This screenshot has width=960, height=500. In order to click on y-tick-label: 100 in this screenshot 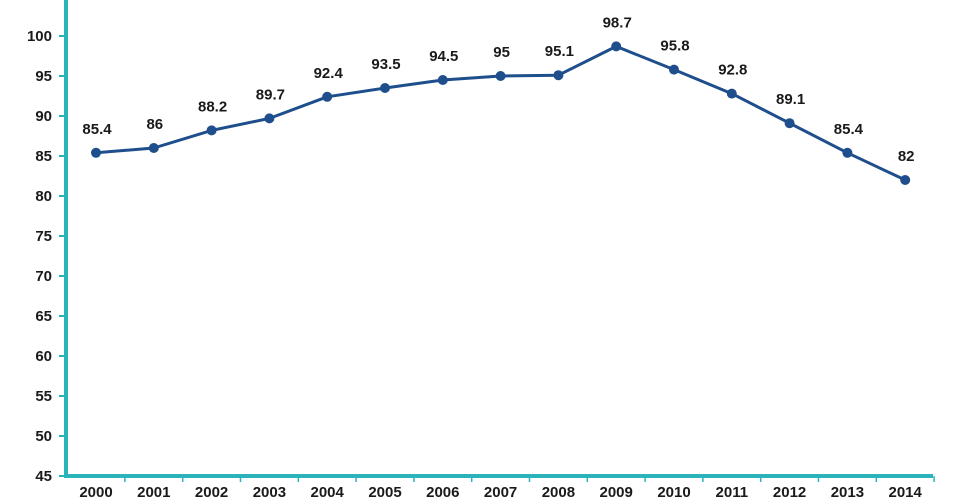, I will do `click(39, 36)`.